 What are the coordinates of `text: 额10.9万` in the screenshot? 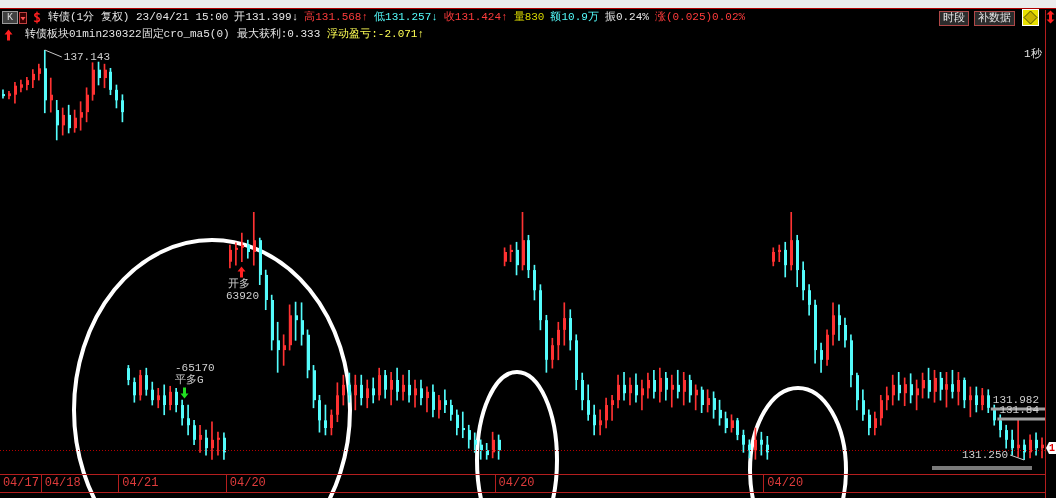 It's located at (574, 17).